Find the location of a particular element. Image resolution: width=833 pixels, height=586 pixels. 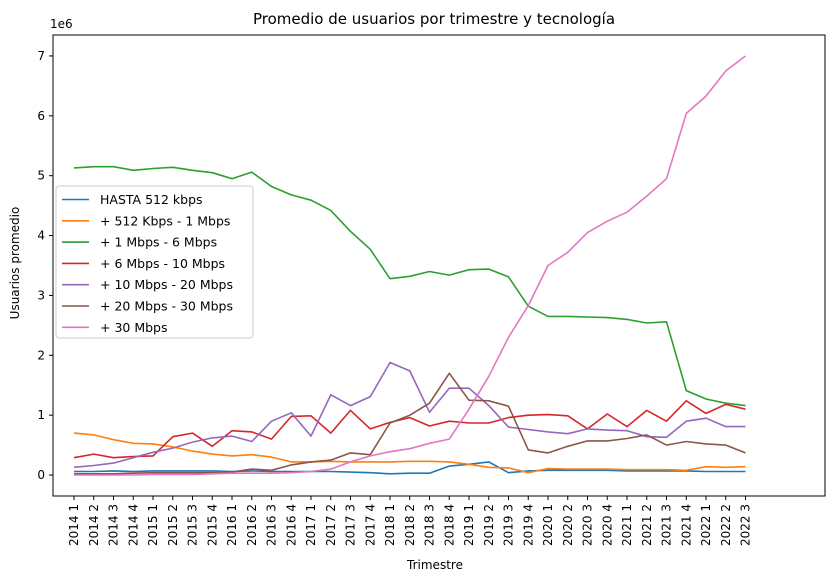

x-tick-label: 2015 4 is located at coordinates (212, 525).